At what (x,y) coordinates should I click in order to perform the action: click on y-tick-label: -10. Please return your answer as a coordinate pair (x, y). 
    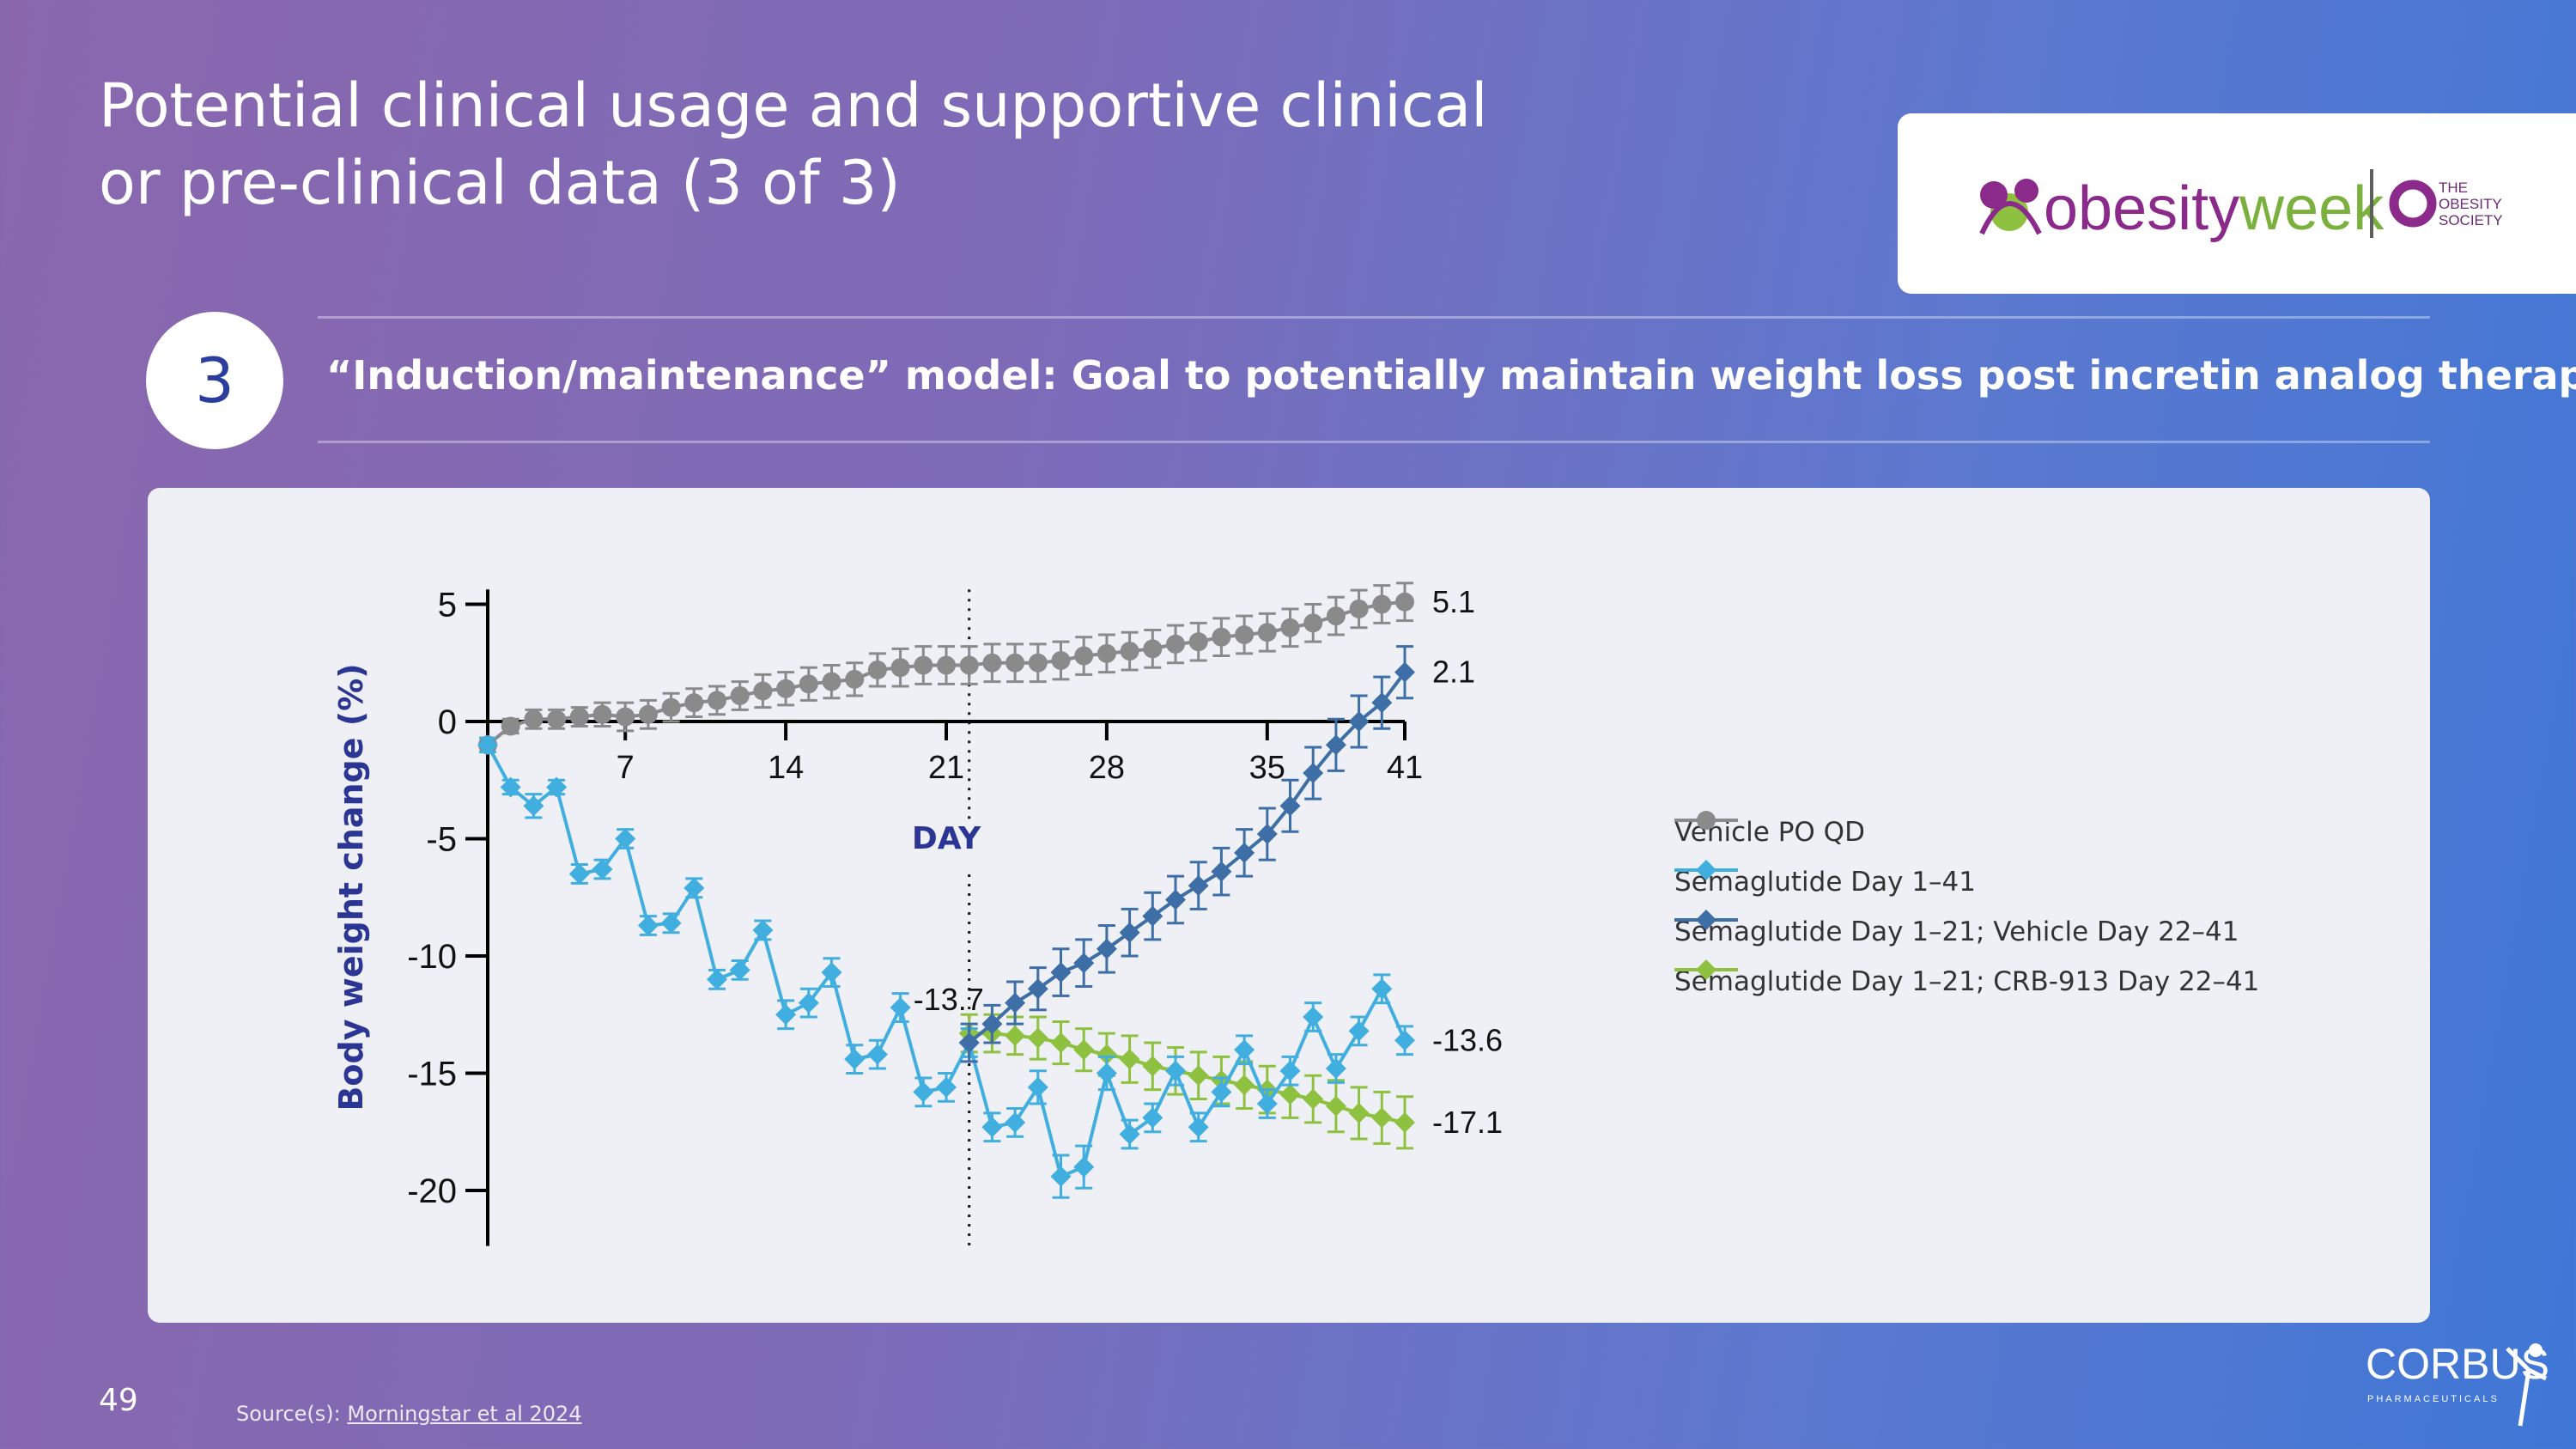
    Looking at the image, I should click on (432, 957).